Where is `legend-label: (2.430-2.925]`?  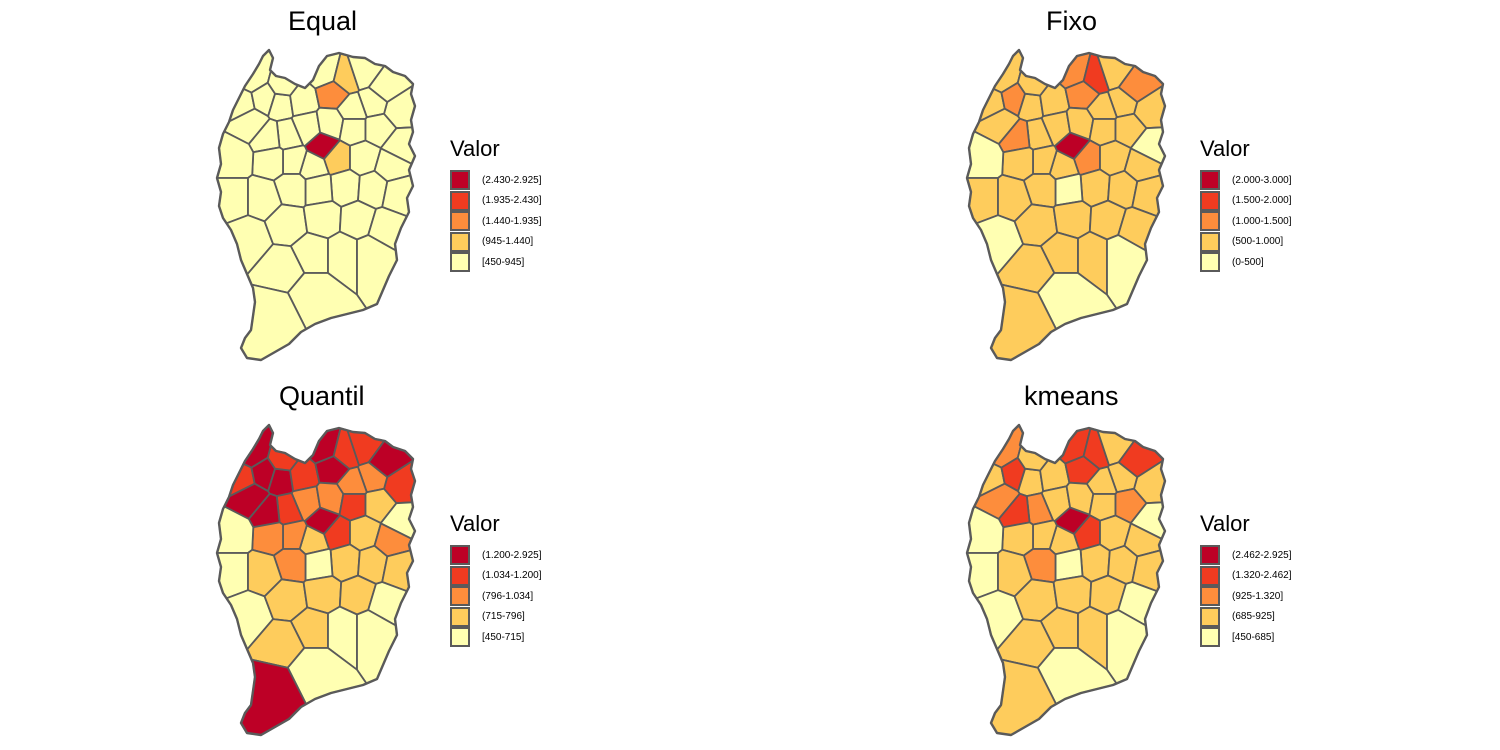
legend-label: (2.430-2.925] is located at coordinates (512, 180).